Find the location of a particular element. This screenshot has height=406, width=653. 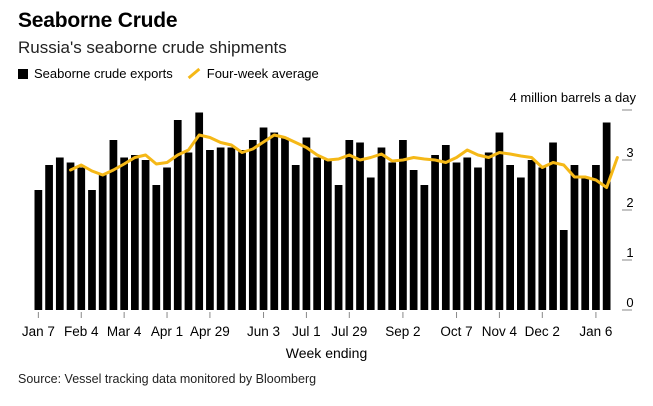

chart-title: Seaborne Crude is located at coordinates (98, 20).